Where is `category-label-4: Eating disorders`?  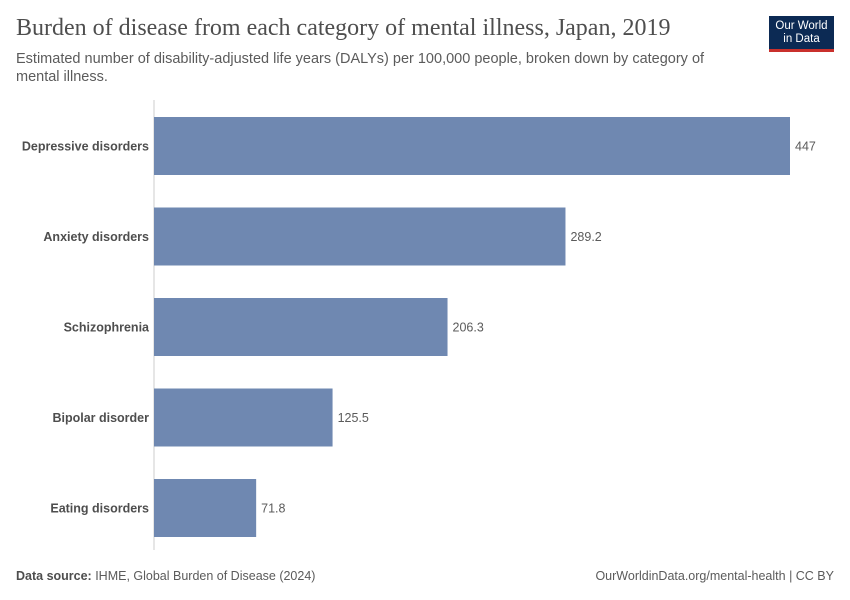 category-label-4: Eating disorders is located at coordinates (99, 509).